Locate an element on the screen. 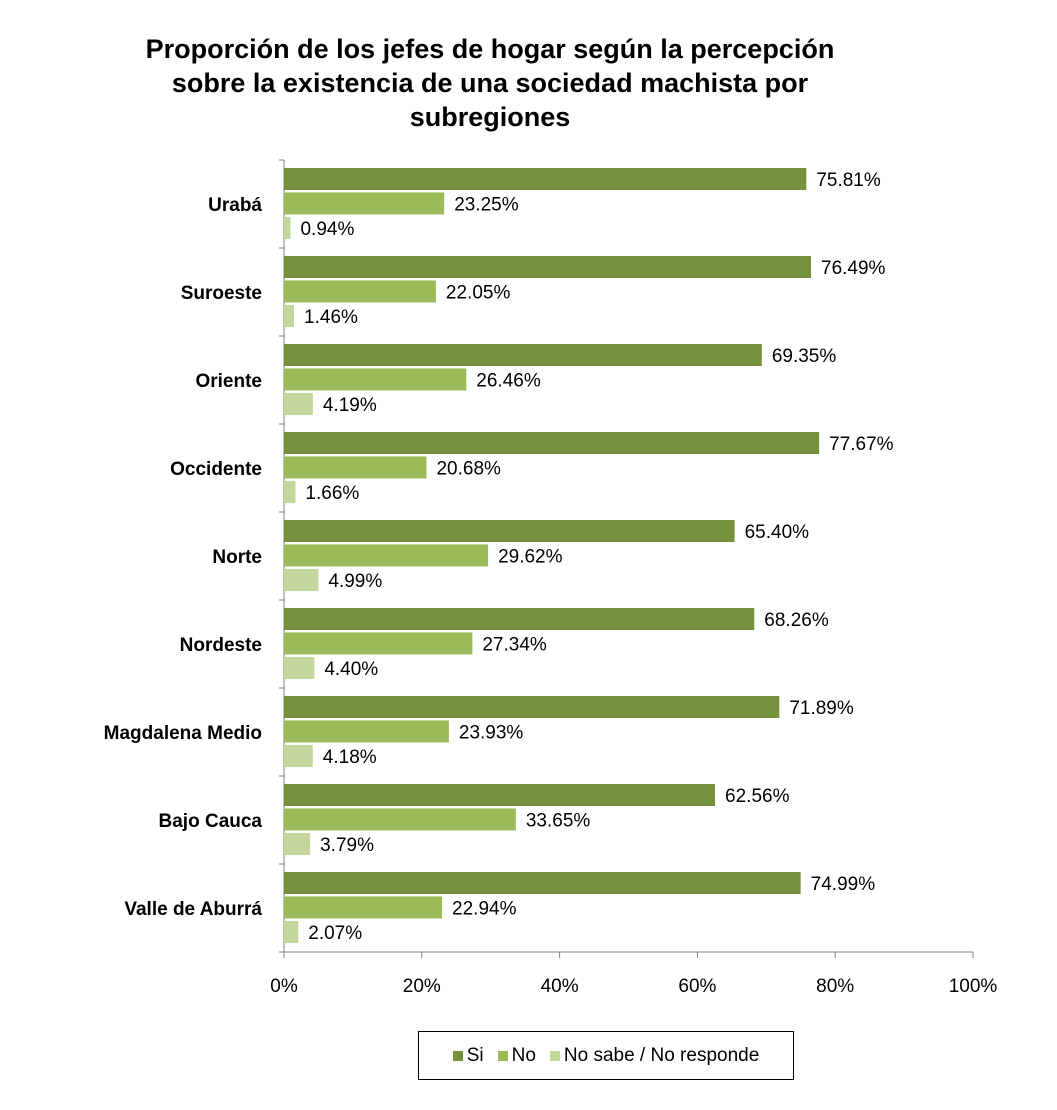  chart-legend: Si No No sabe / No responde is located at coordinates (606, 1055).